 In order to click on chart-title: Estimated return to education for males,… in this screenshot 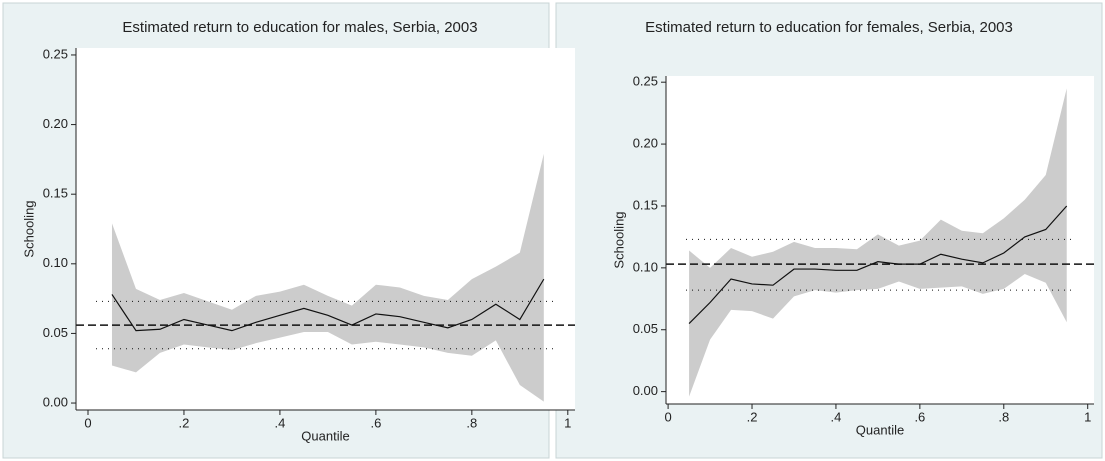, I will do `click(299, 27)`.